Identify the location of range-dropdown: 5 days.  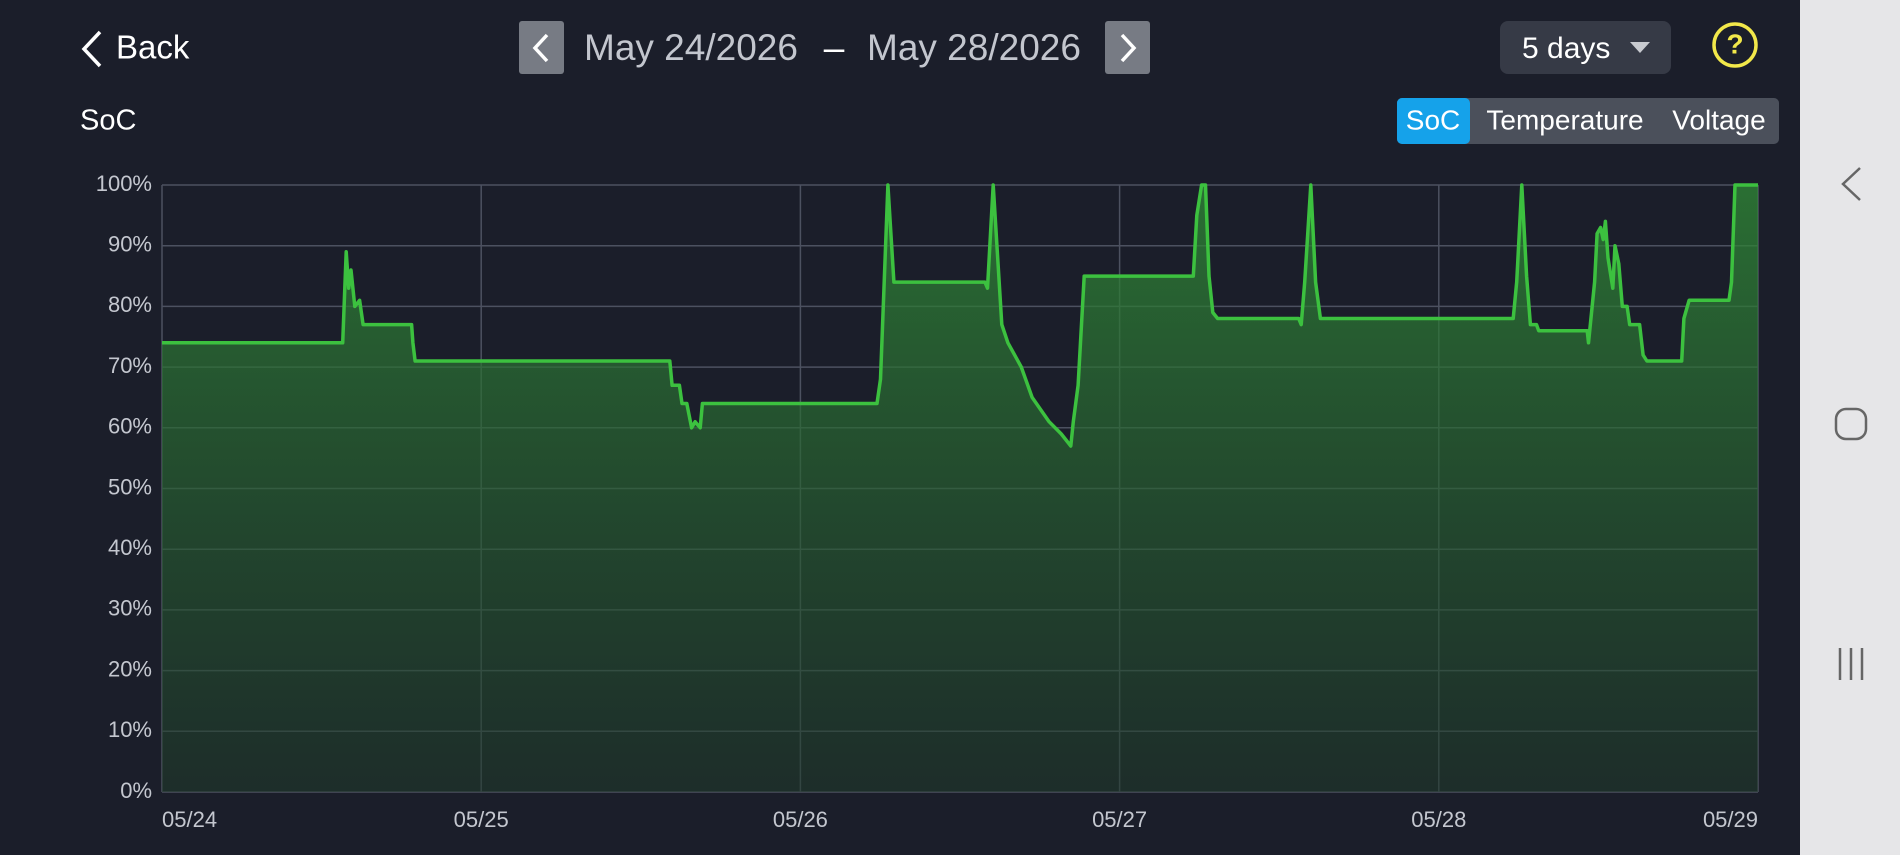
(1585, 47).